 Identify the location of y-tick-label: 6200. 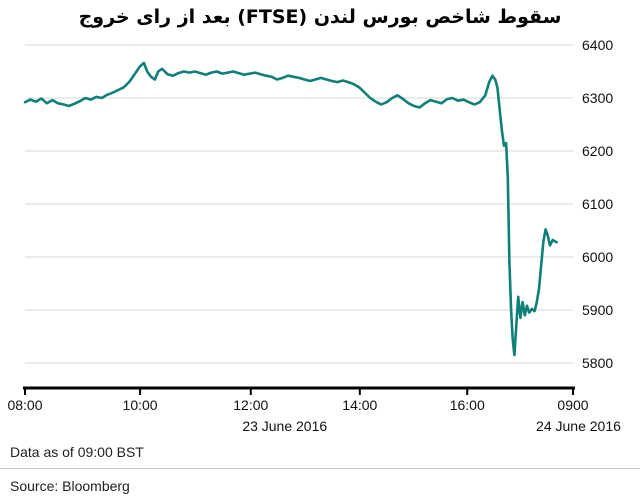
(597, 151).